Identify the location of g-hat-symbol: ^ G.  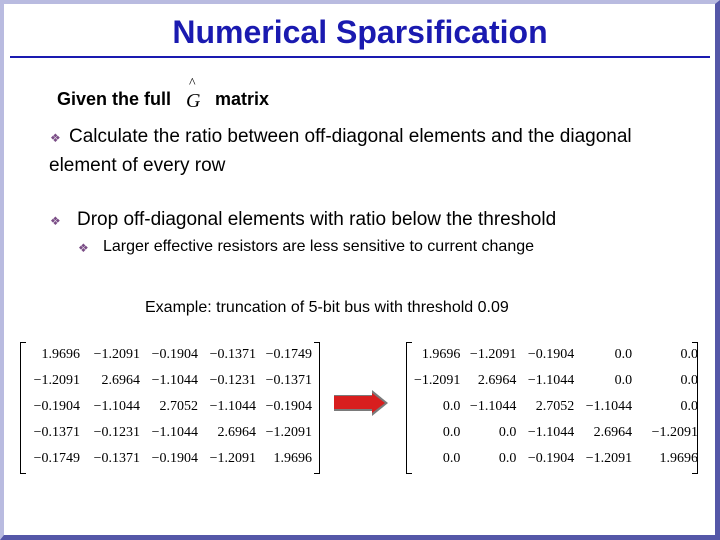
(194, 94).